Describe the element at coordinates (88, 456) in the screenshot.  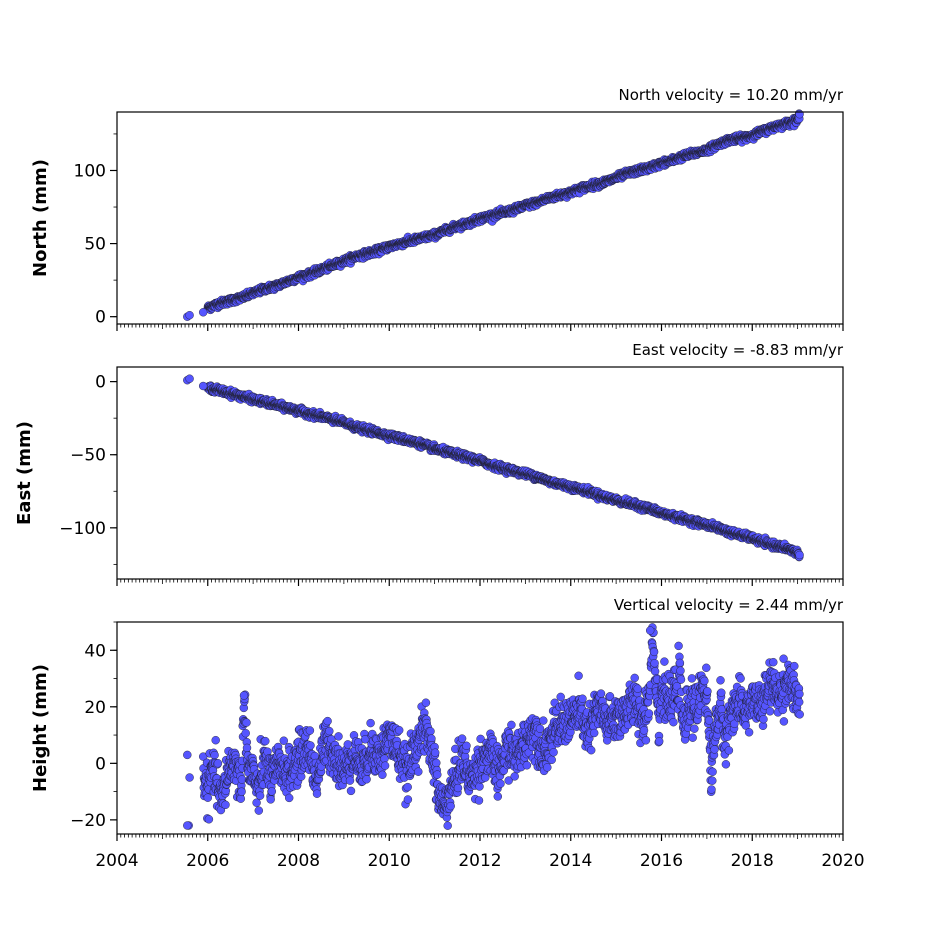
I see `y-tick-label: −50` at that location.